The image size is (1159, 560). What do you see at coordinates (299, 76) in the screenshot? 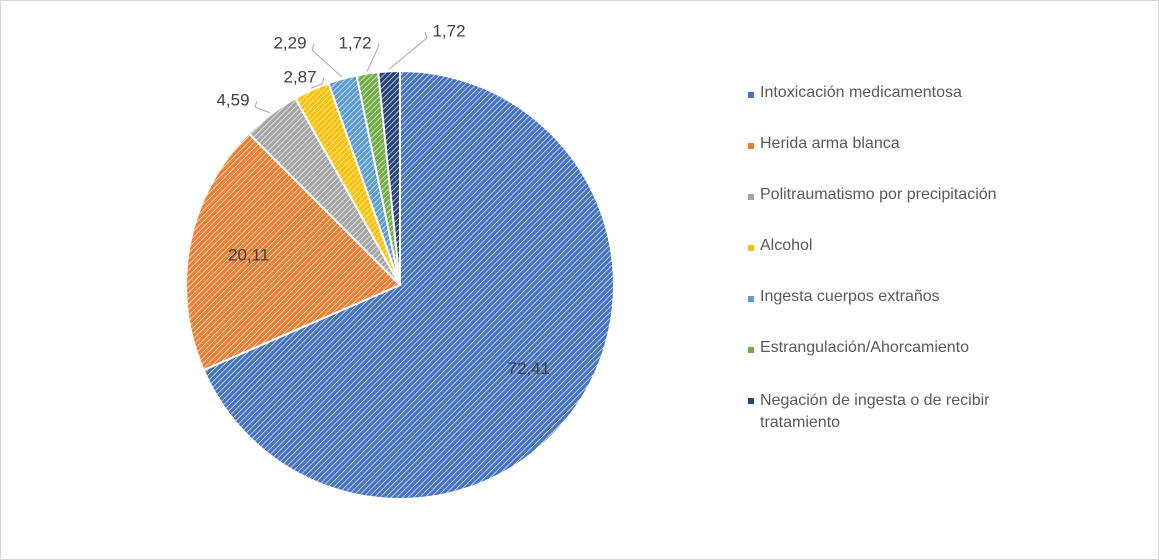
I see `data-label: 2,87` at bounding box center [299, 76].